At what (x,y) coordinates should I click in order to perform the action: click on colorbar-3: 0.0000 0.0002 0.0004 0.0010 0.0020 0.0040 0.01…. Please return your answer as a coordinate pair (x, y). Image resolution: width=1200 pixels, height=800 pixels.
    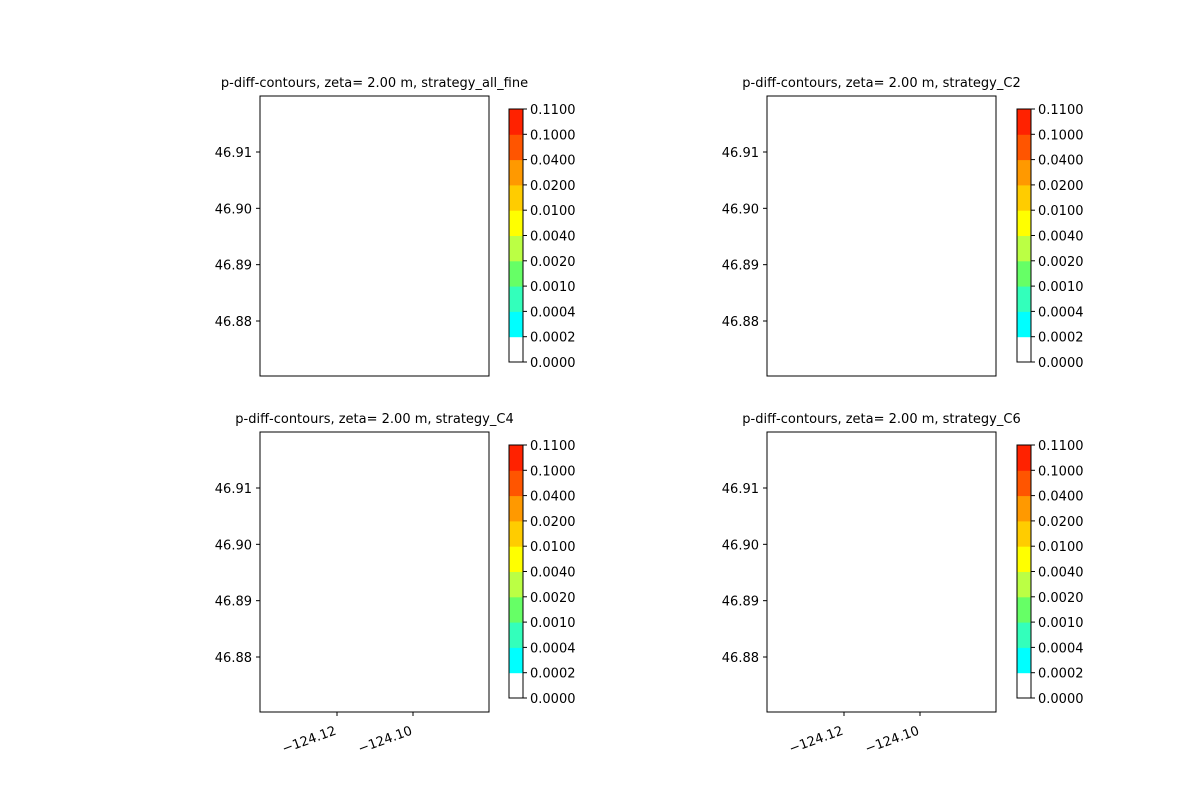
    Looking at the image, I should click on (1050, 573).